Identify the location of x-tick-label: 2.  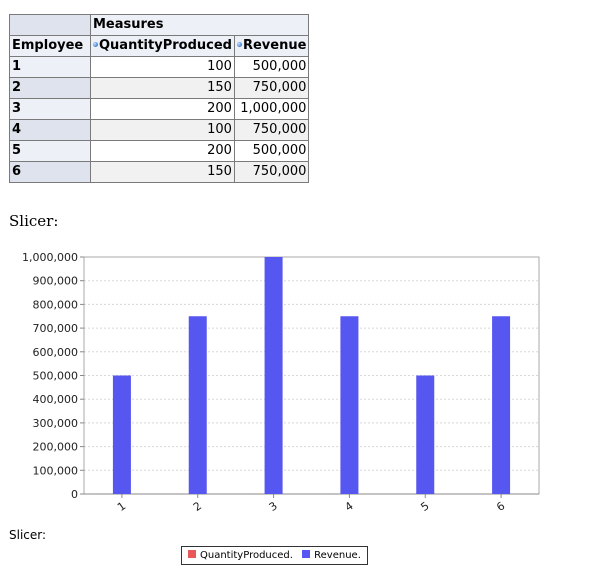
(197, 506).